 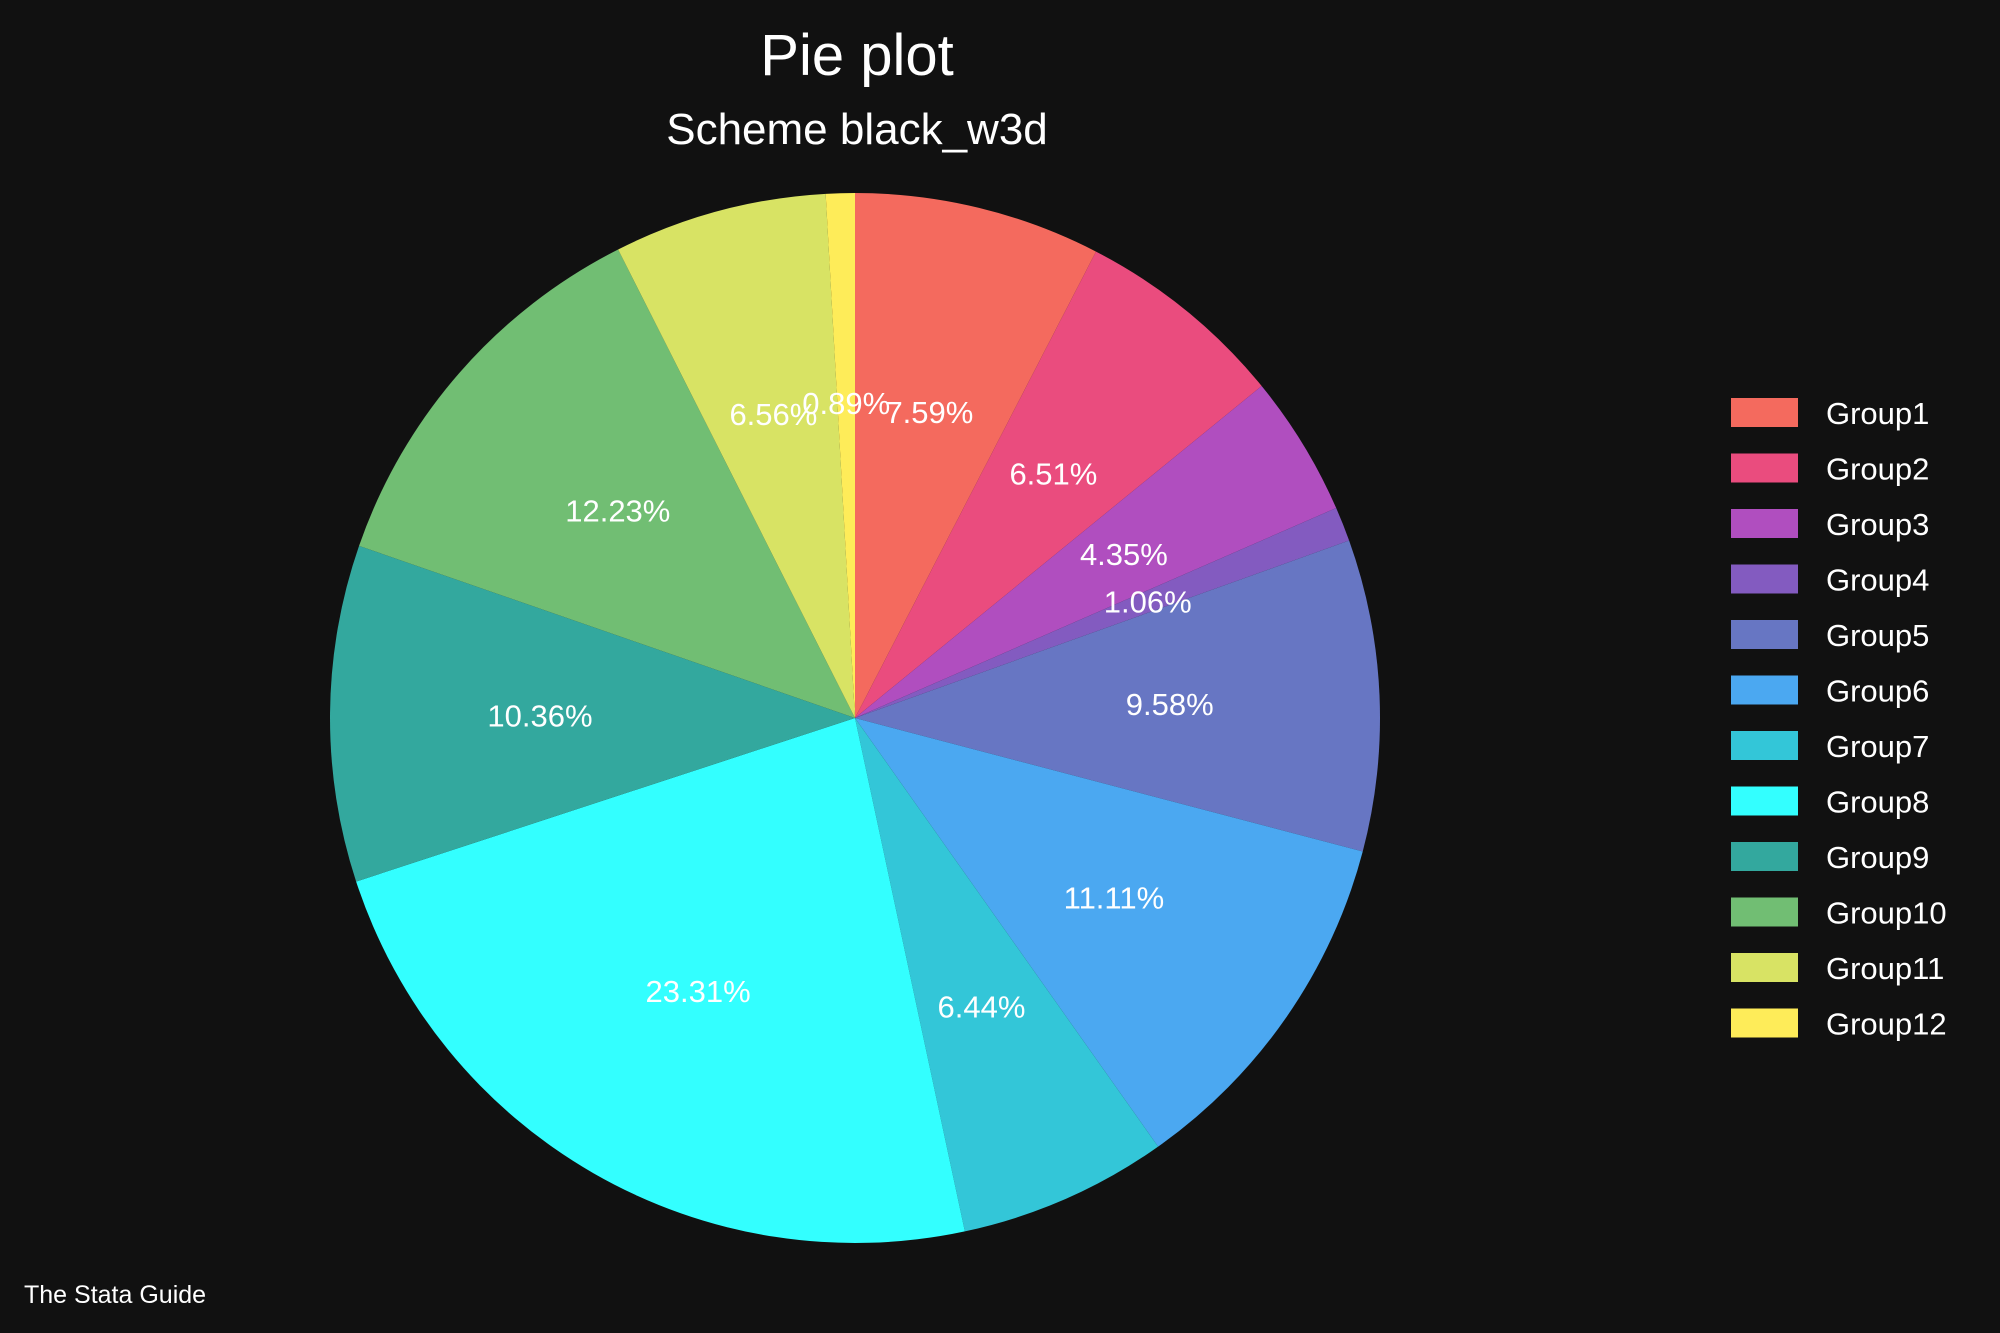 What do you see at coordinates (1764, 1023) in the screenshot?
I see `legend-swatch-group12` at bounding box center [1764, 1023].